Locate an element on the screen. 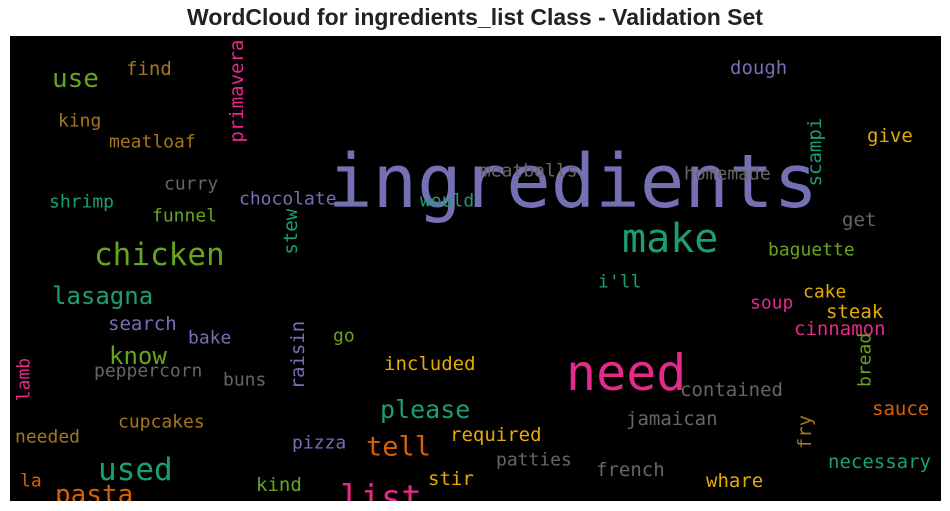 The height and width of the screenshot is (511, 950). word-king: king is located at coordinates (79, 120).